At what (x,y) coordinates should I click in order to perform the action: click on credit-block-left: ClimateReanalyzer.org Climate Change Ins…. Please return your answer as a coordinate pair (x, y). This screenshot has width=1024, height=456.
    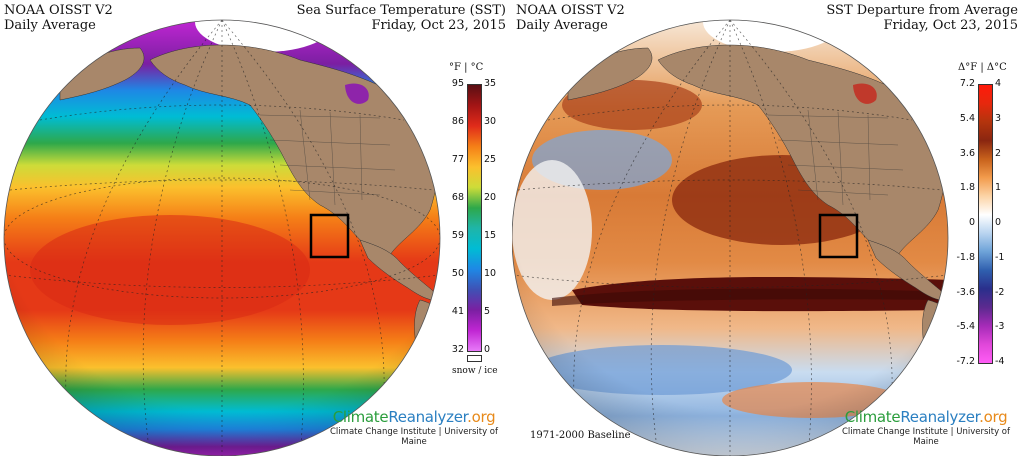
    Looking at the image, I should click on (414, 427).